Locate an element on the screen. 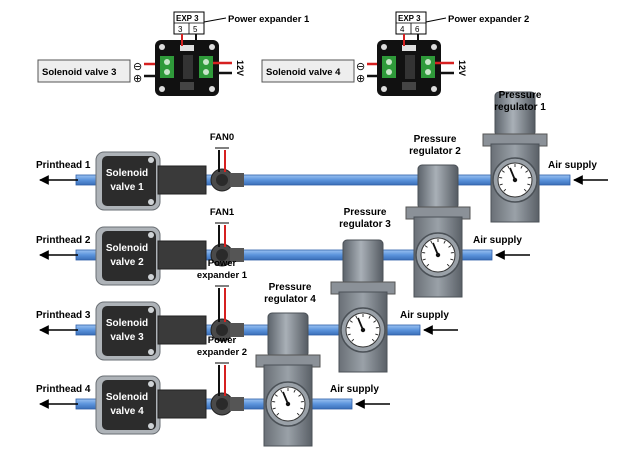  expander-2-minus: ⊖ is located at coordinates (360, 67).